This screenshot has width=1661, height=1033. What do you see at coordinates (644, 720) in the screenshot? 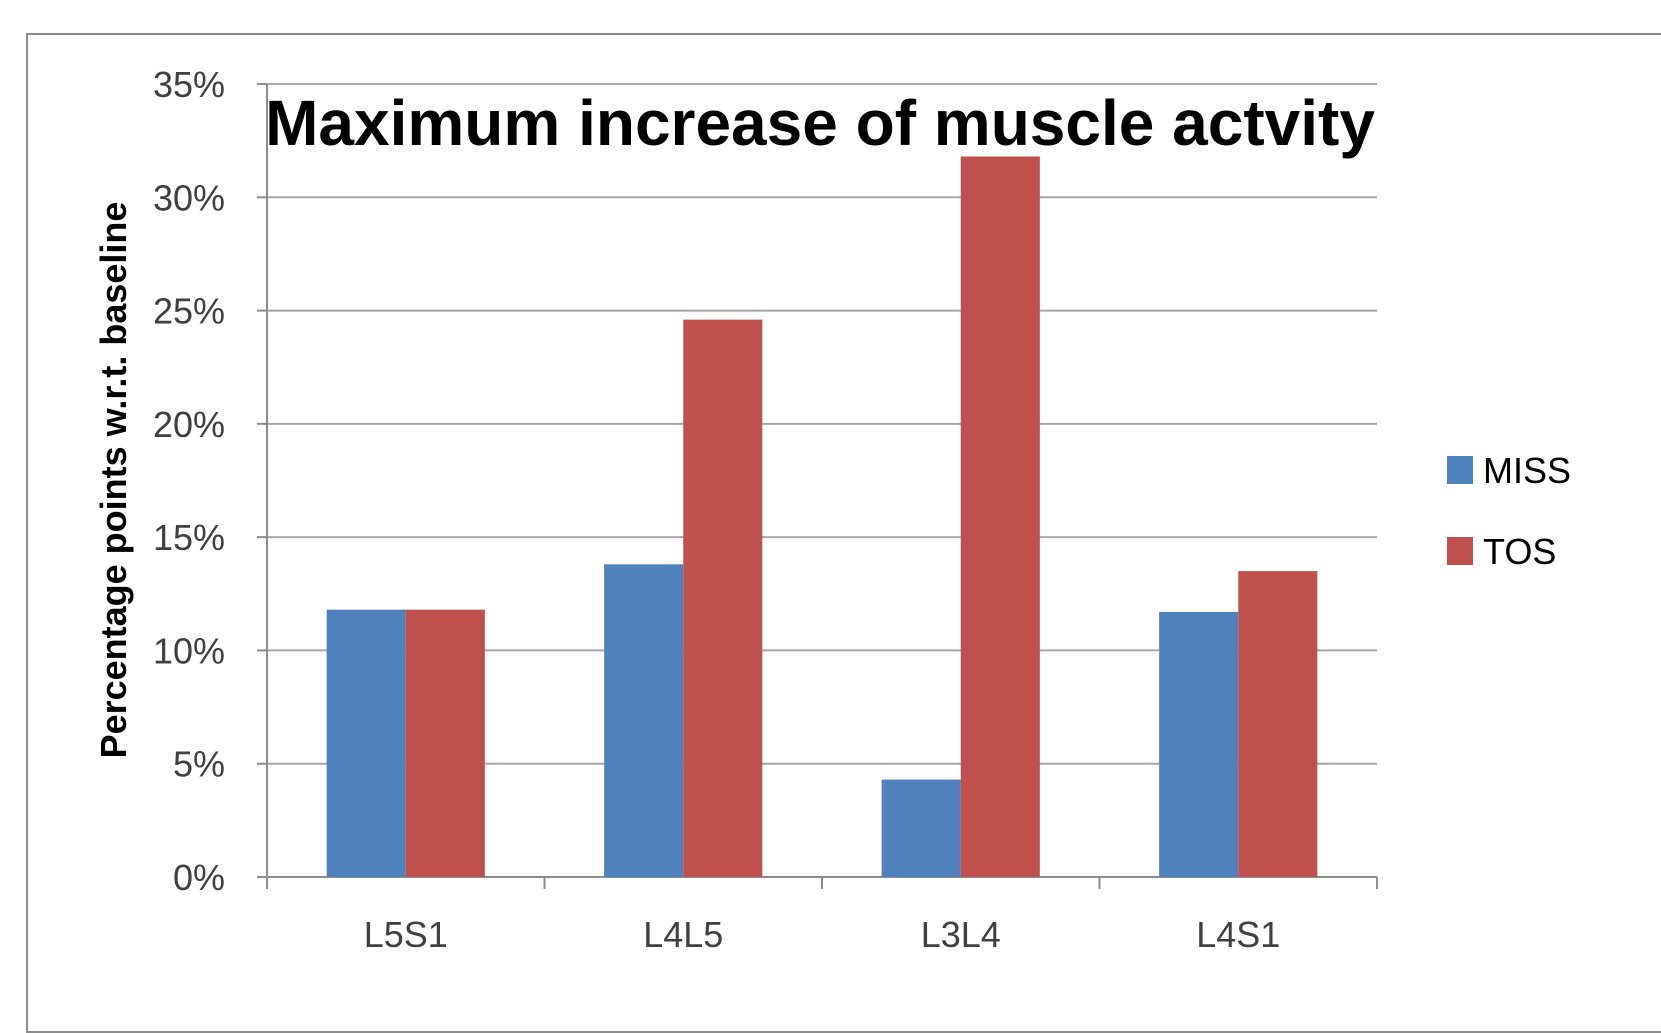
I see `bar-miss-l4l5` at bounding box center [644, 720].